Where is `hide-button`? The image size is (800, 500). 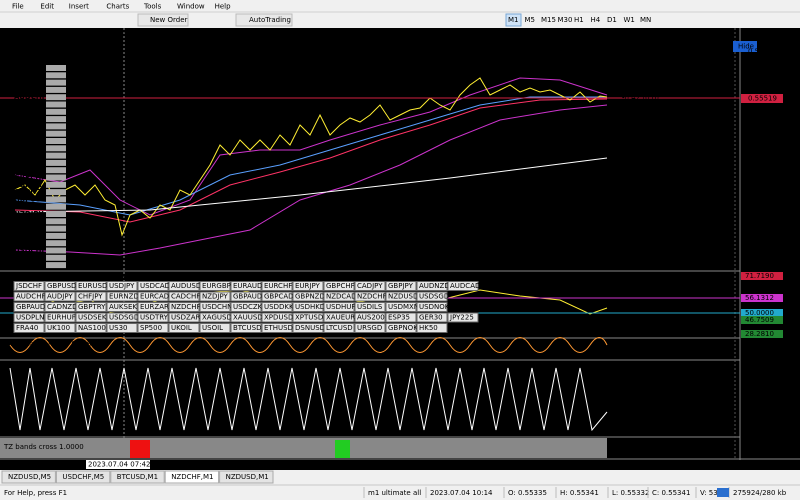
hide-button is located at coordinates (745, 46).